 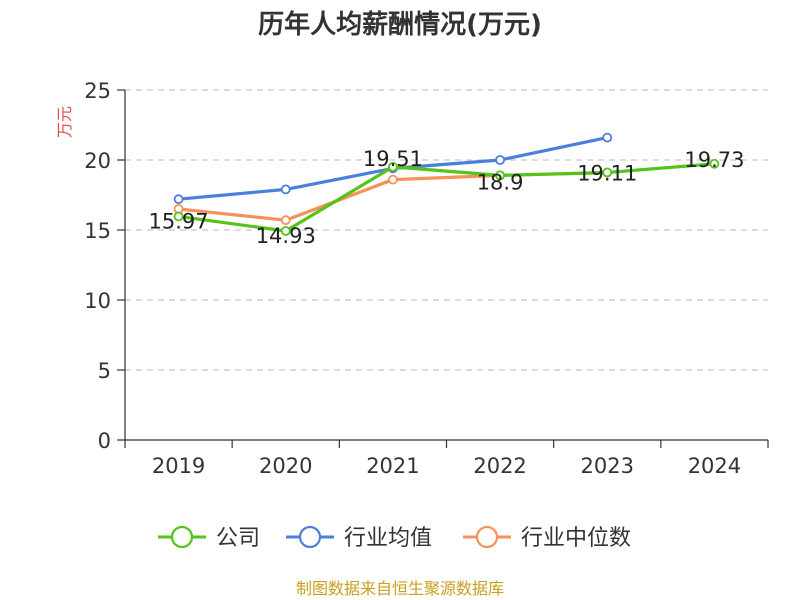 I want to click on data-label: 19.11, so click(x=607, y=173).